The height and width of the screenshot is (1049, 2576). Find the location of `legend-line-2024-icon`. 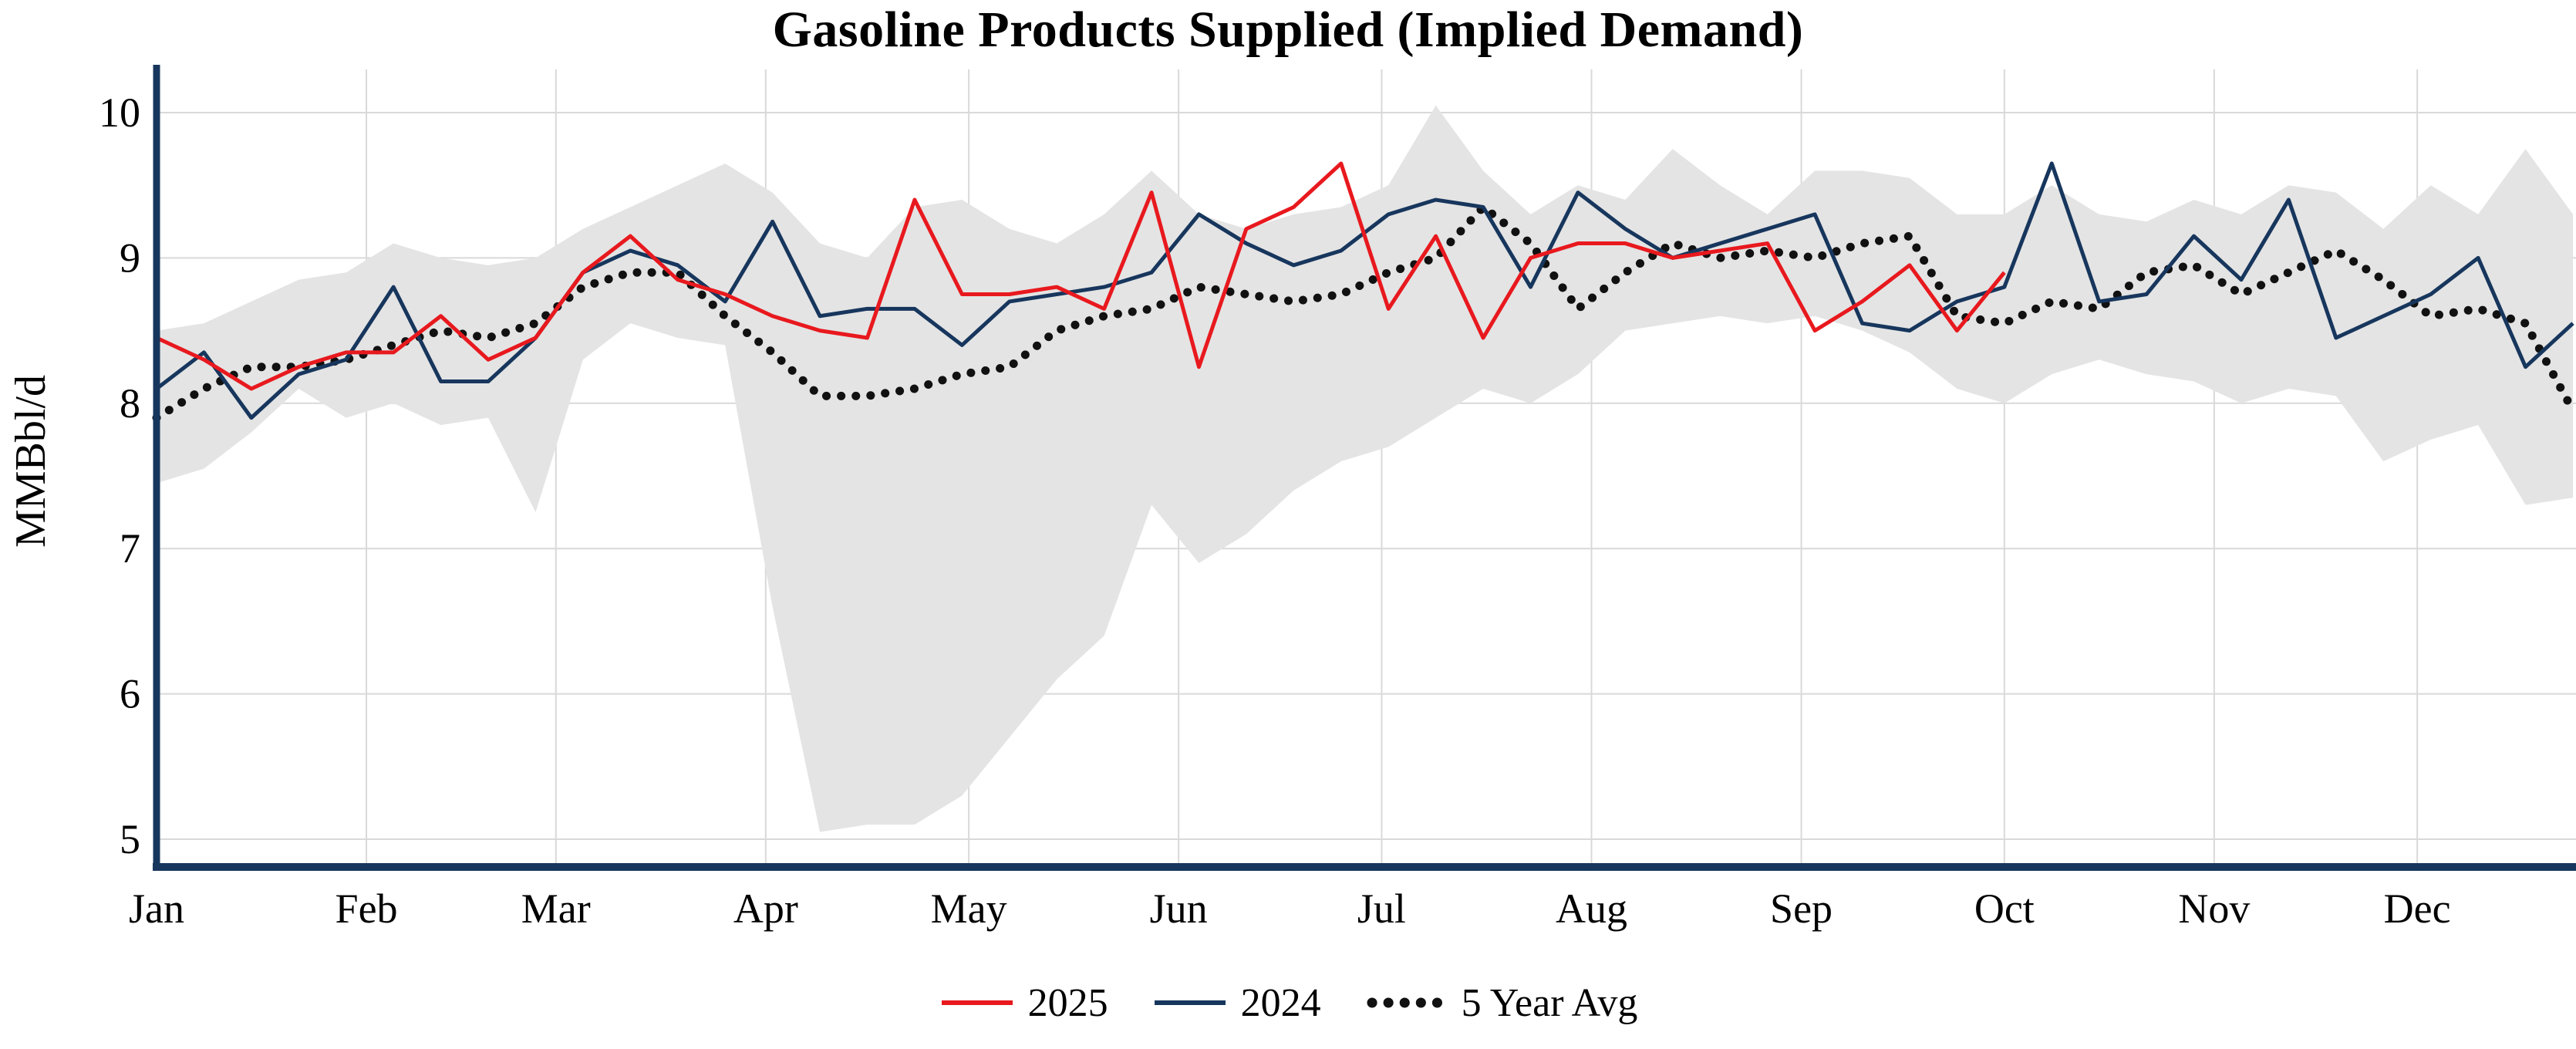

legend-line-2024-icon is located at coordinates (1190, 1003).